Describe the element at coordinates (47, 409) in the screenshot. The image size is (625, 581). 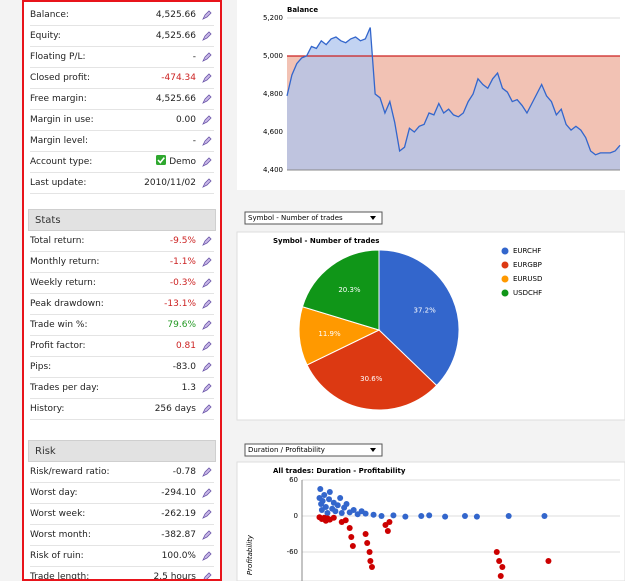
I see `stat-label: History:` at that location.